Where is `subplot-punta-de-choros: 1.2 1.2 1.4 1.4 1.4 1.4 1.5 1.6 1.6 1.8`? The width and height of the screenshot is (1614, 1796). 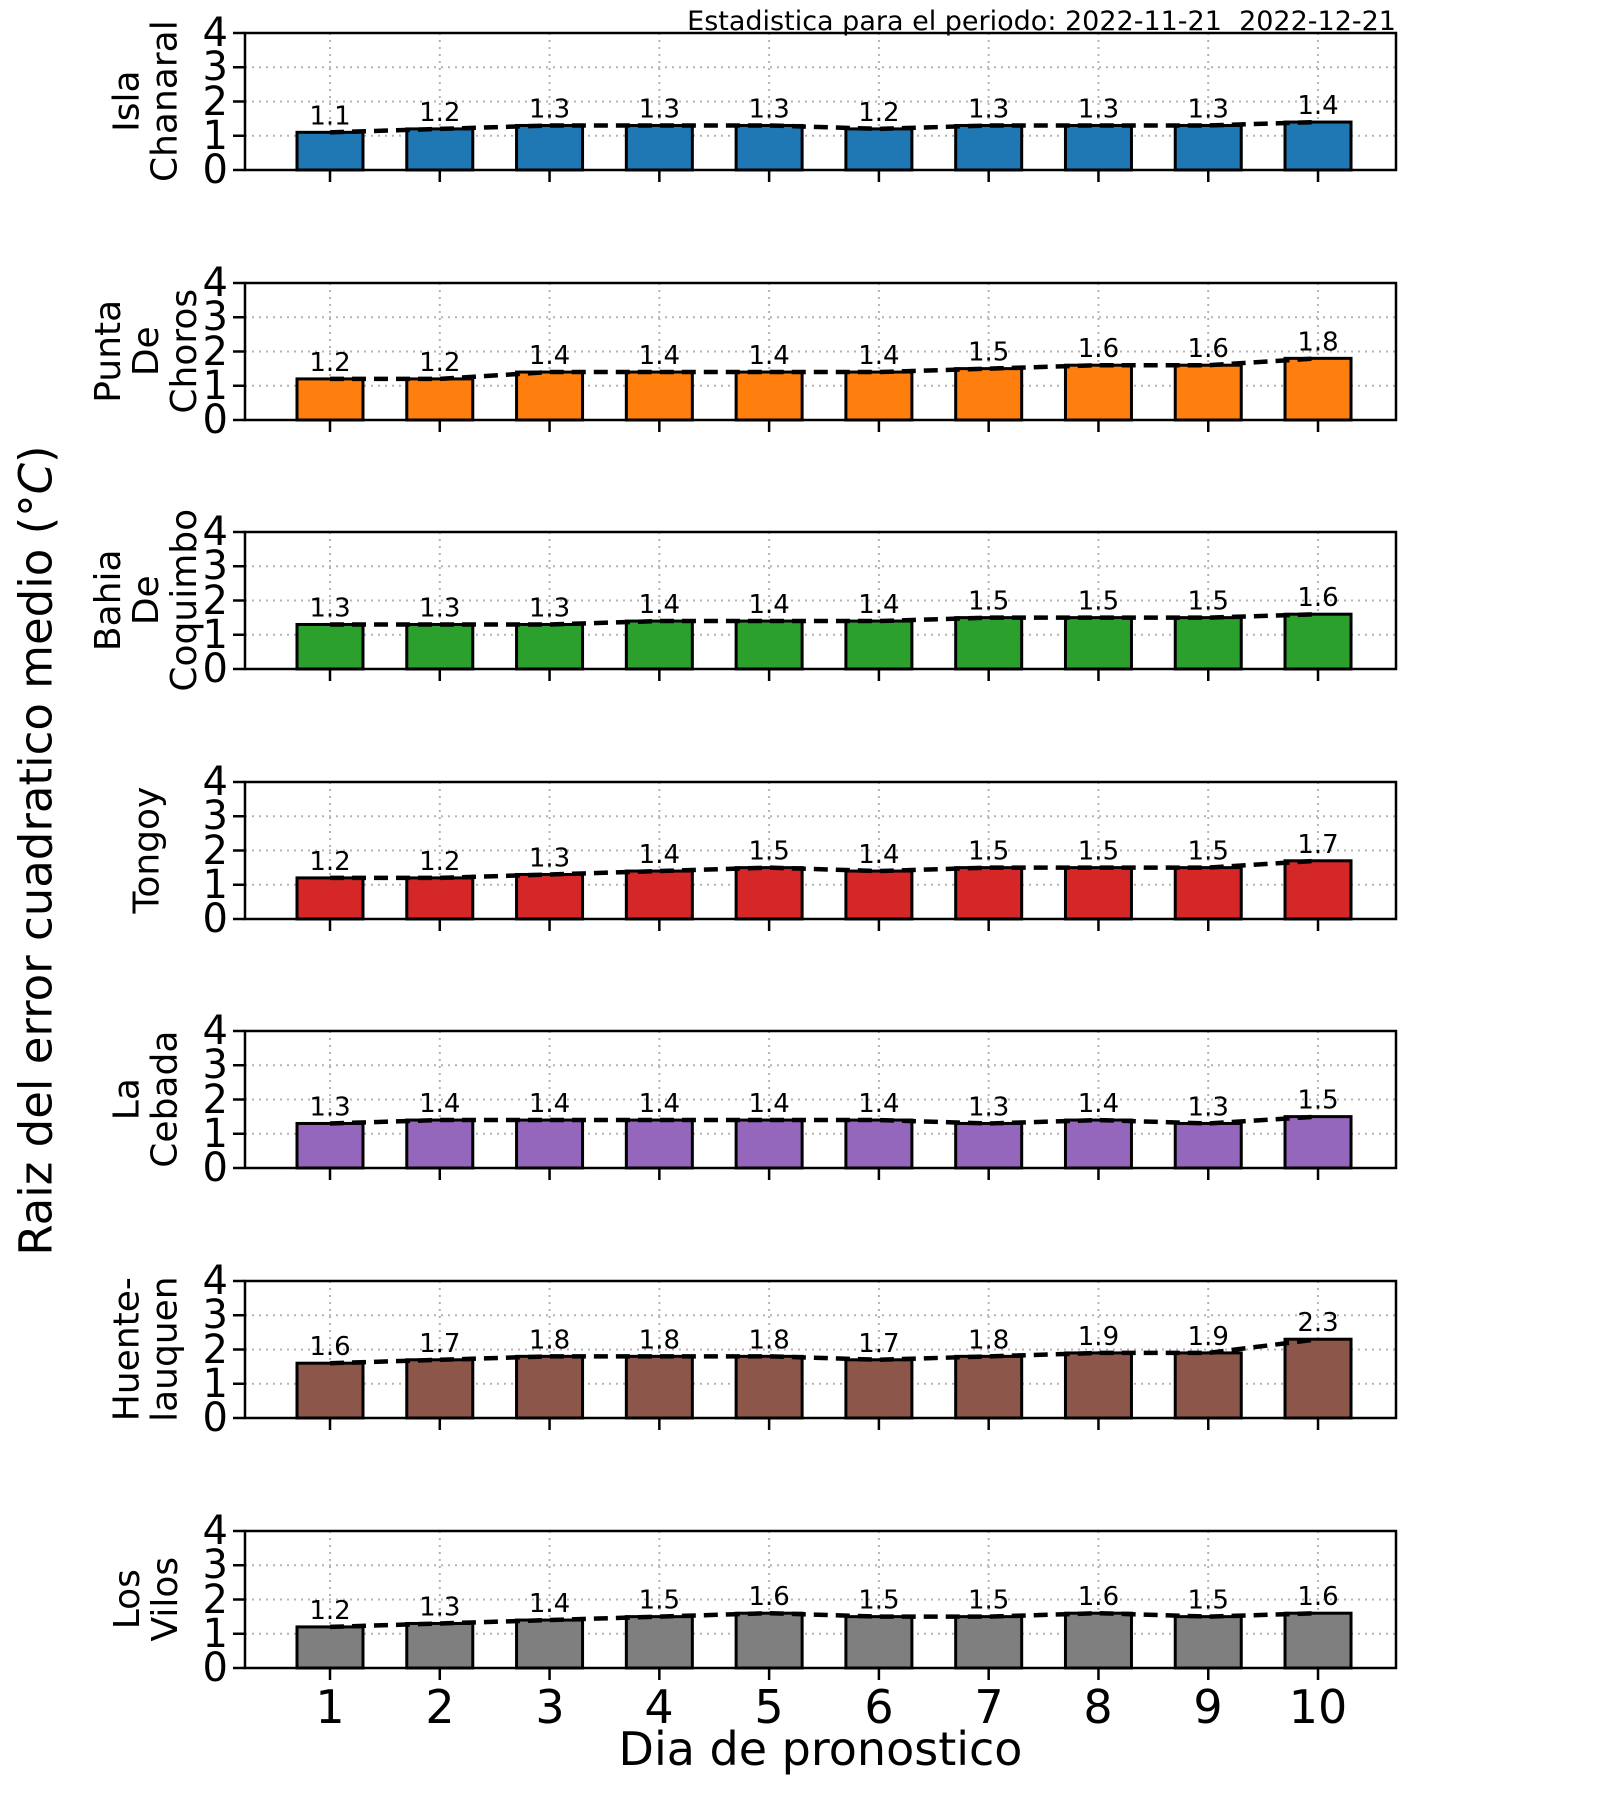
subplot-punta-de-choros: 1.2 1.2 1.4 1.4 1.4 1.4 1.5 1.6 1.6 1.8 is located at coordinates (815, 356).